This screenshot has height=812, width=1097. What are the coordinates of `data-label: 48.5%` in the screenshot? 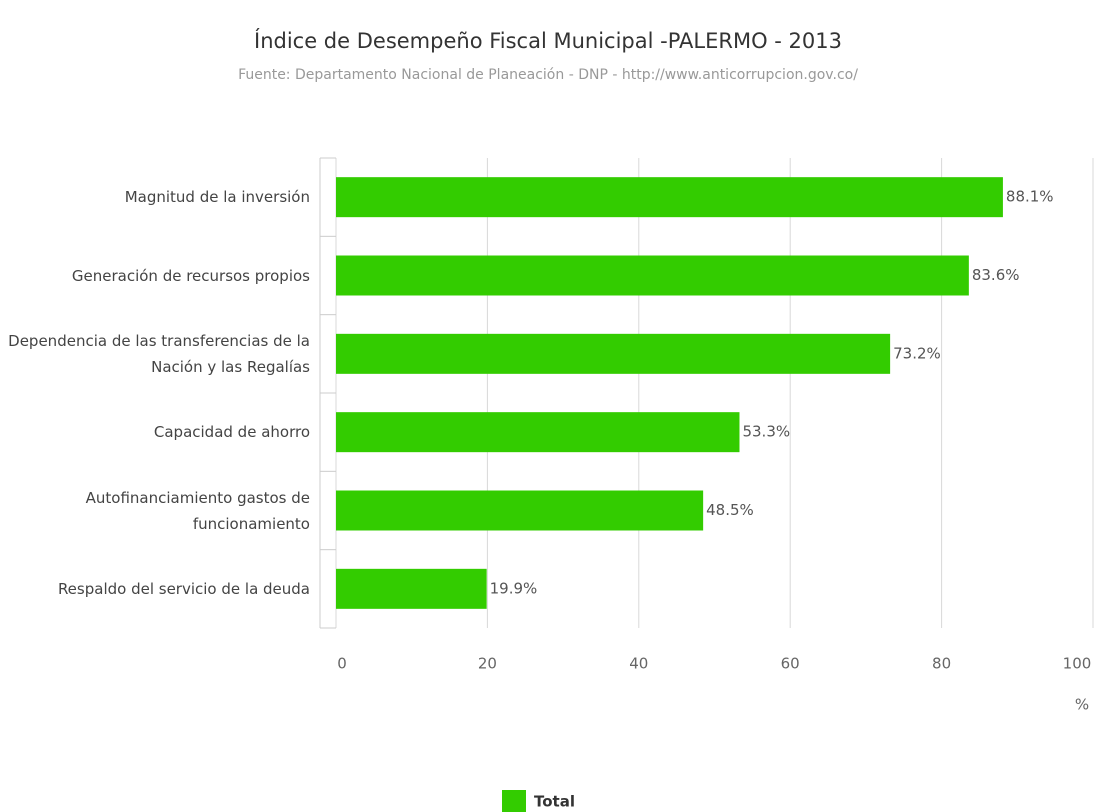 It's located at (730, 510).